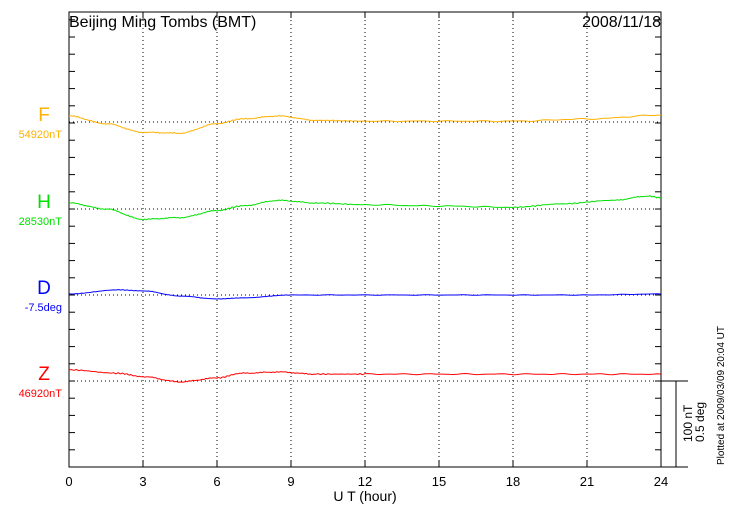 This screenshot has height=525, width=730. Describe the element at coordinates (142, 481) in the screenshot. I see `x-tick-label: 3` at that location.